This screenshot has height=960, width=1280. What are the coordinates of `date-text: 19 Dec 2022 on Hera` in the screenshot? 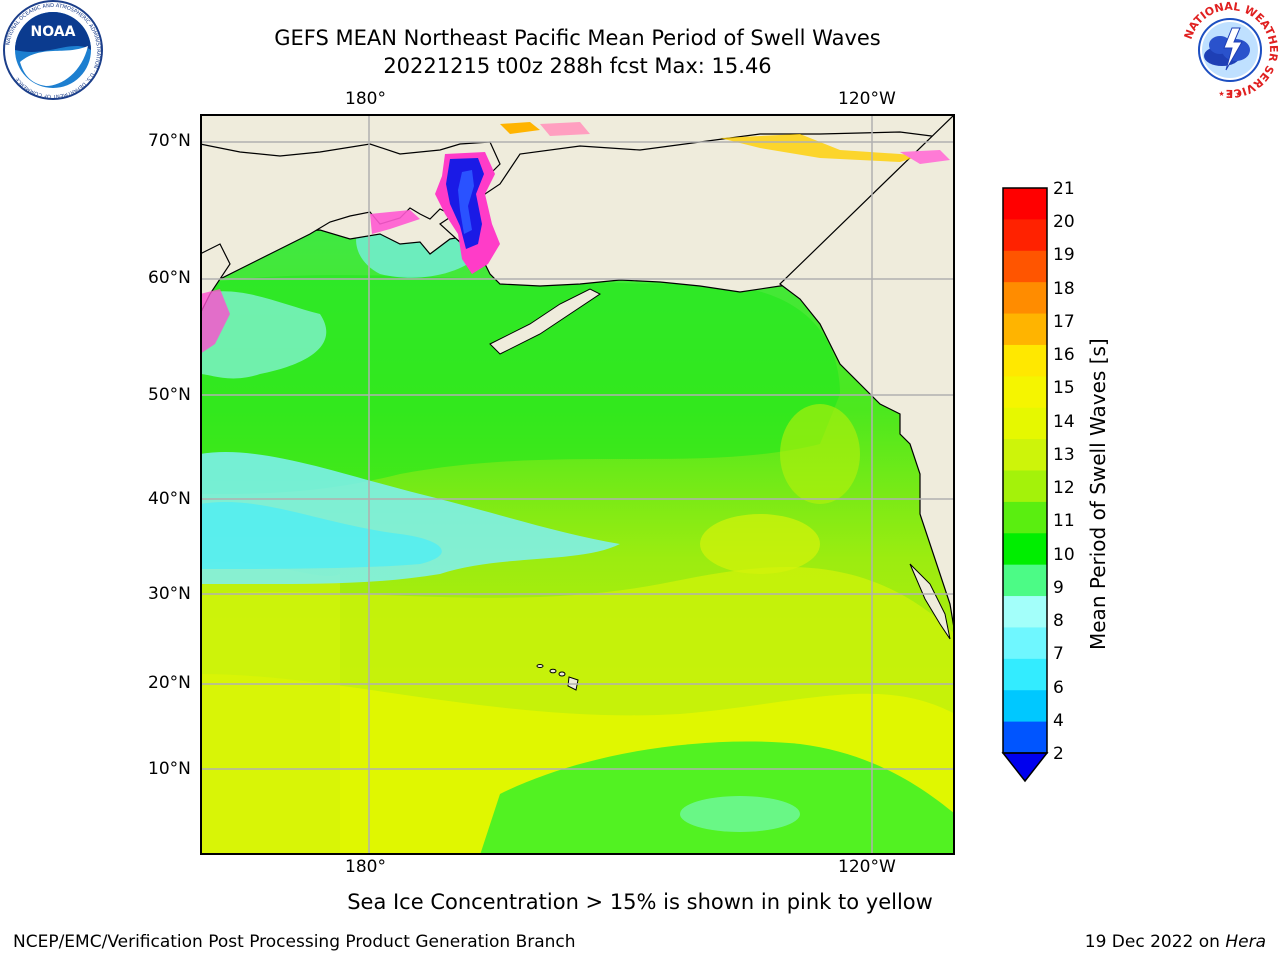 It's located at (1175, 942).